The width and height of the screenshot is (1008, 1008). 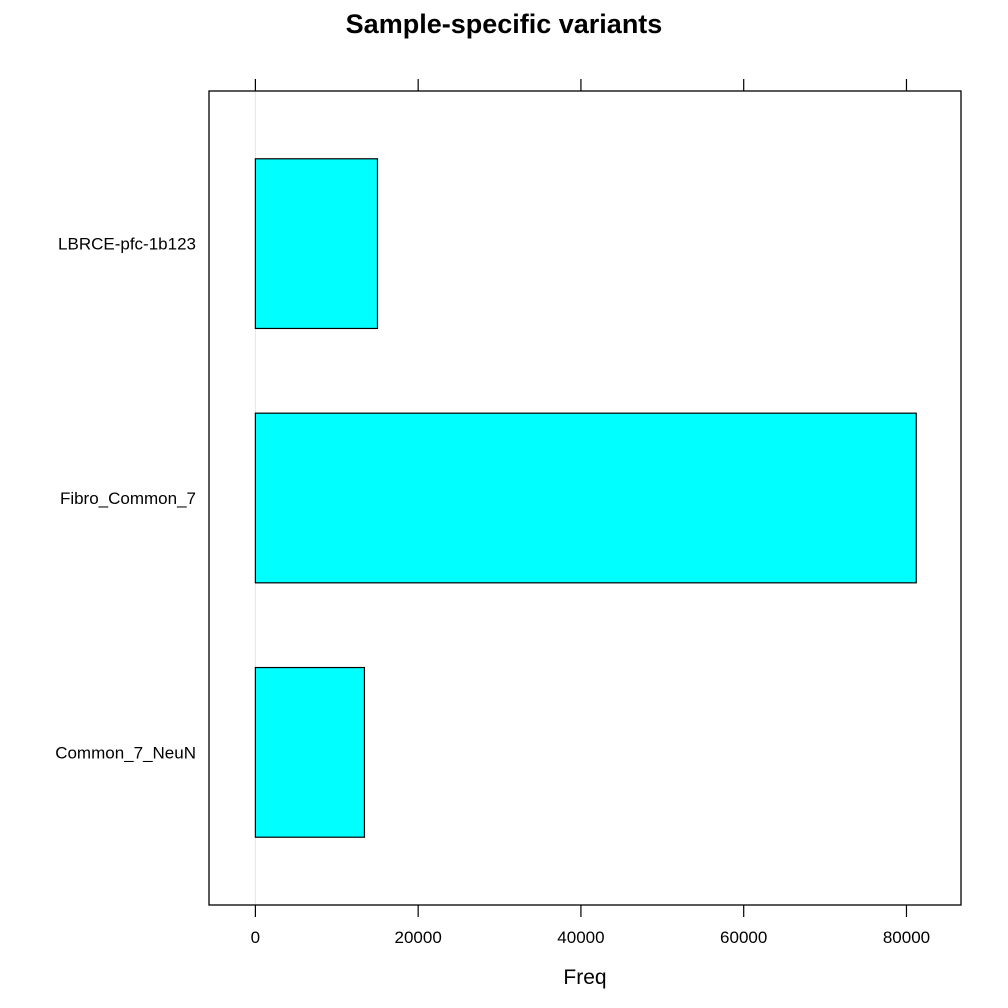 I want to click on category-label: Fibro_Common_7, so click(x=128, y=498).